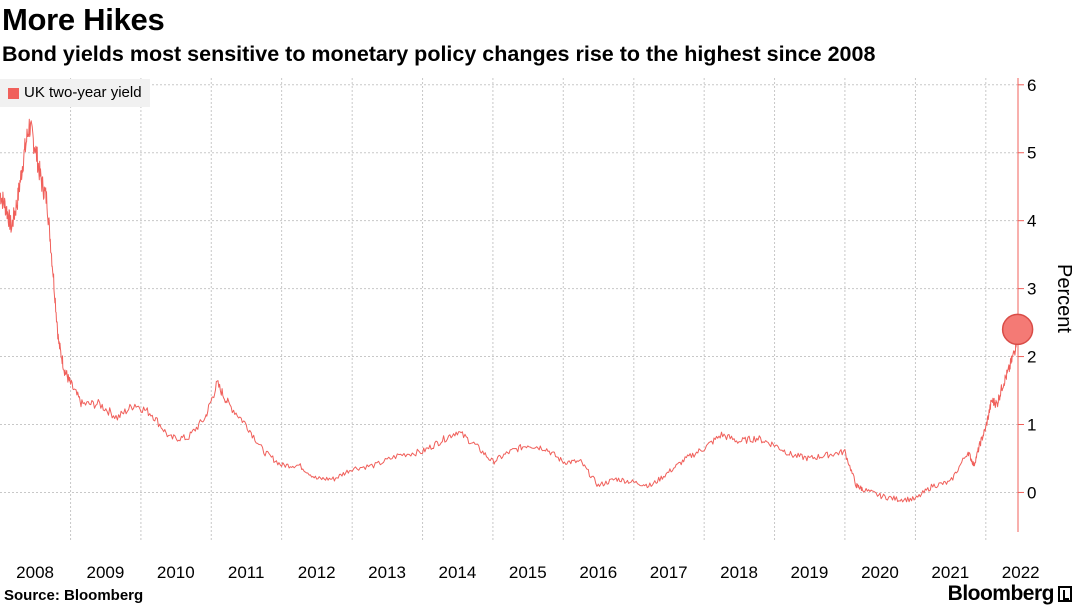 The height and width of the screenshot is (608, 1080). What do you see at coordinates (1064, 298) in the screenshot?
I see `y-axis-title: Percent` at bounding box center [1064, 298].